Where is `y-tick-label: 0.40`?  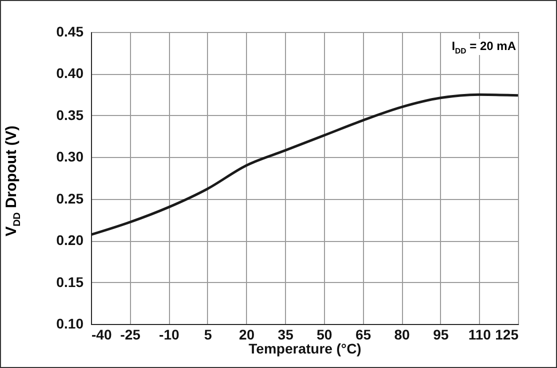 y-tick-label: 0.40 is located at coordinates (70, 73).